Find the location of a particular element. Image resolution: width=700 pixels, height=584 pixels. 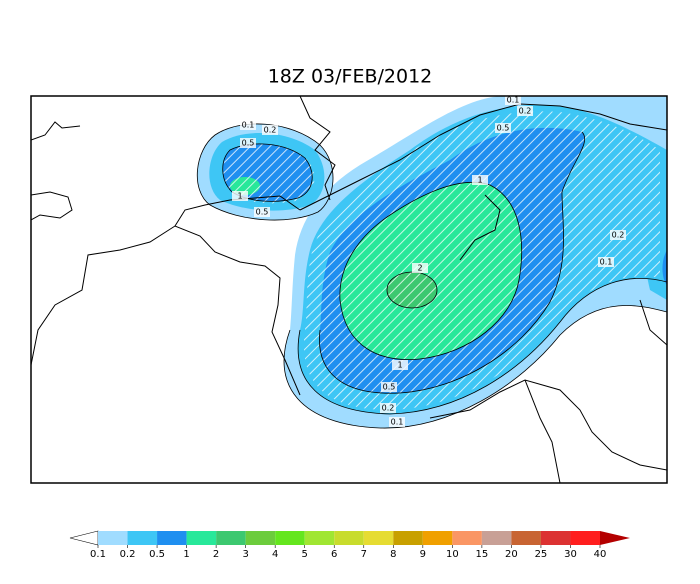

colorbar-label: 1 is located at coordinates (186, 554).